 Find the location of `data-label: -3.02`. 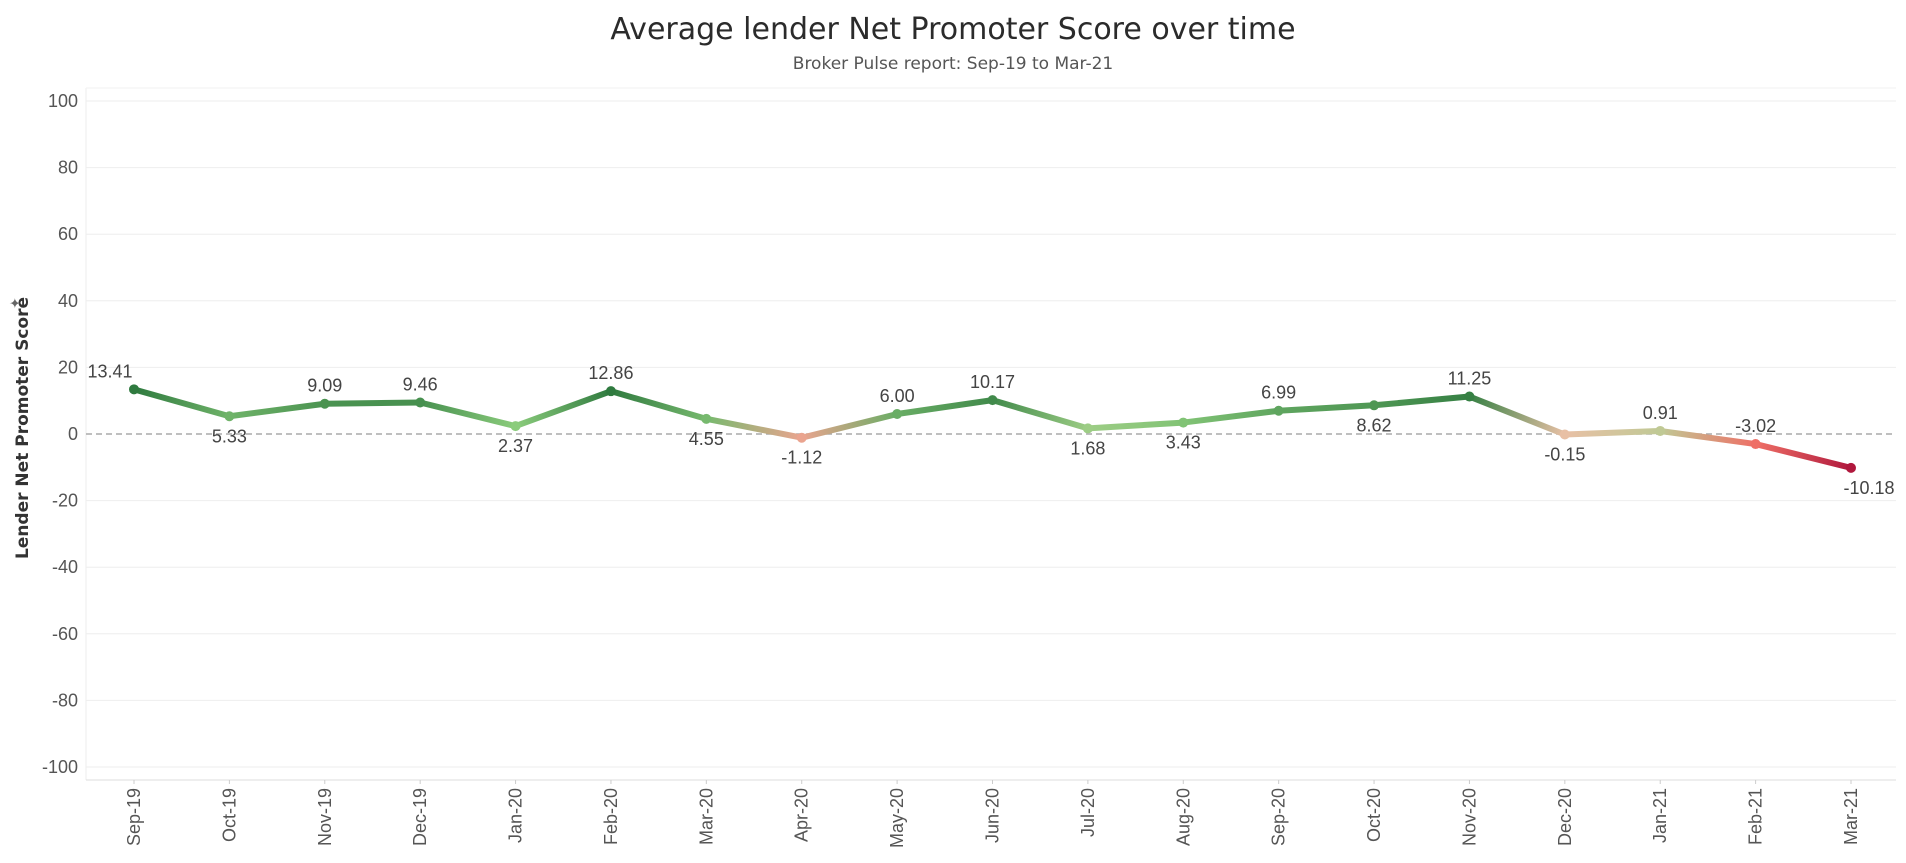

data-label: -3.02 is located at coordinates (1755, 426).